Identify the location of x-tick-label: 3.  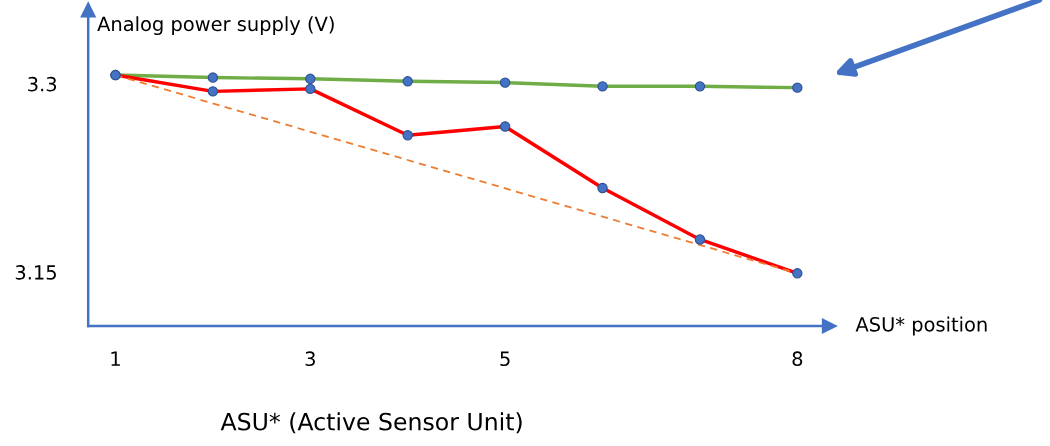
(310, 359).